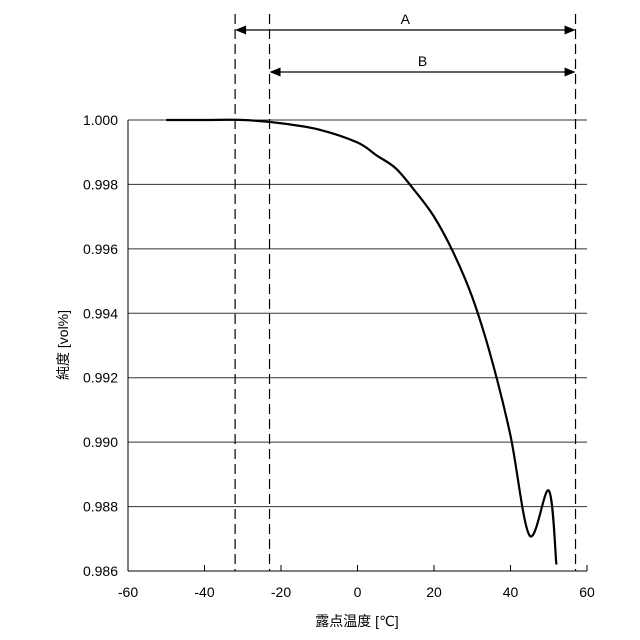 The height and width of the screenshot is (640, 640). I want to click on x-tick-label: -40, so click(204, 592).